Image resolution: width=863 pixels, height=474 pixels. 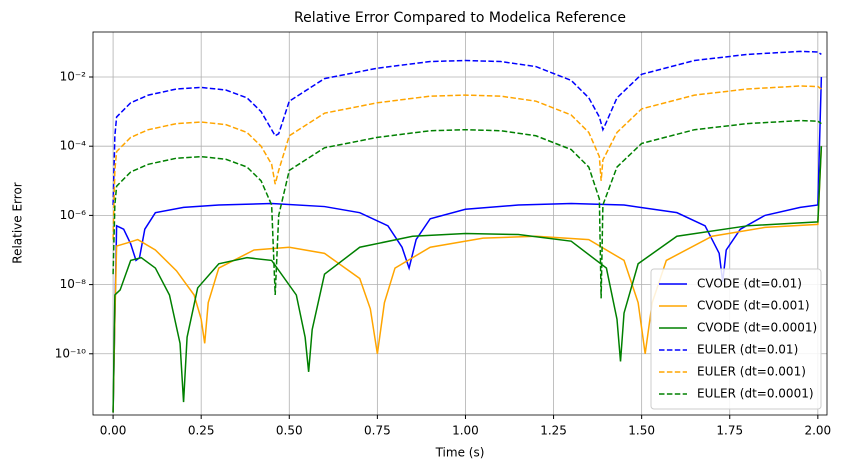 I want to click on x-tick-label: 2.00, so click(x=817, y=431).